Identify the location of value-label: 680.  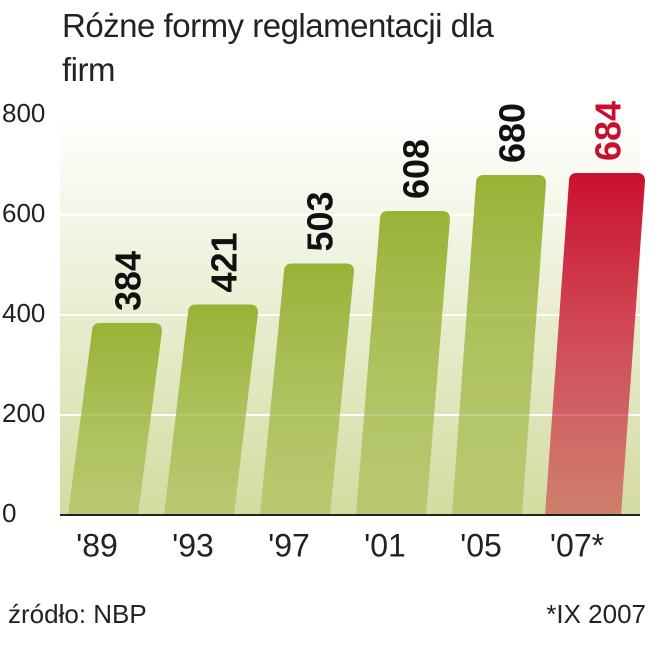
(512, 133).